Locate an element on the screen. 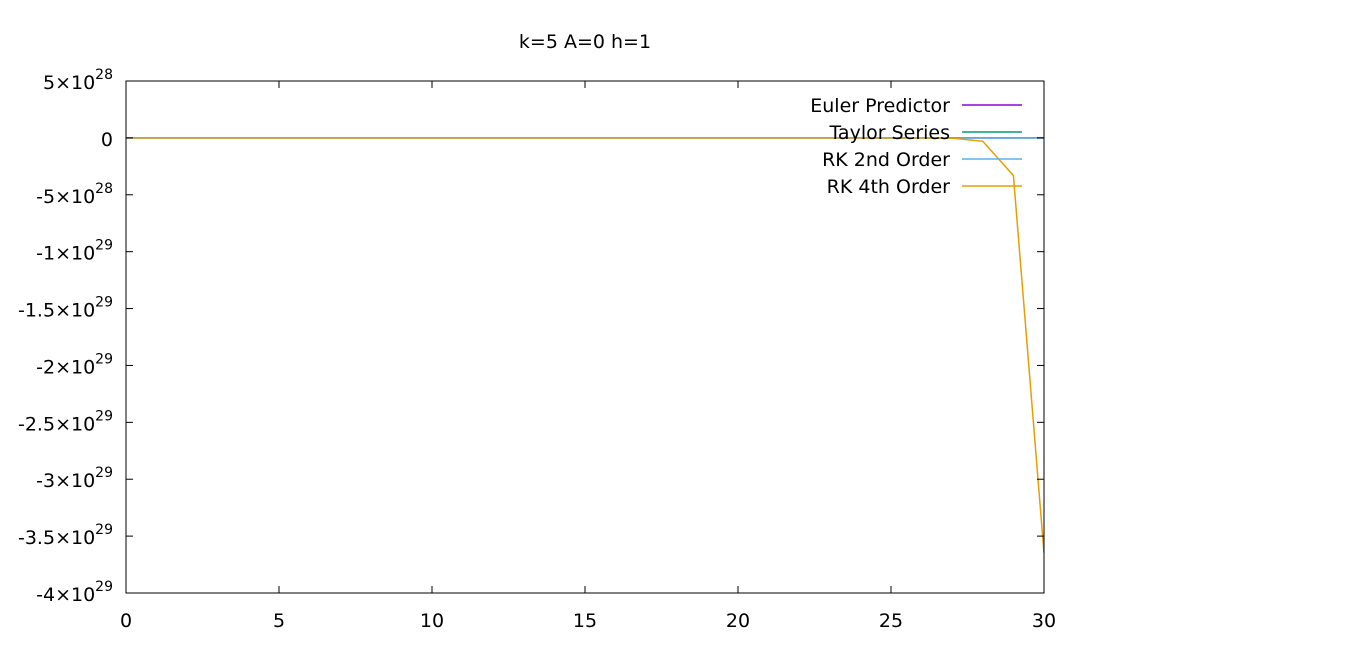 This screenshot has width=1366, height=649. y-tick-mantissa: -1.5 is located at coordinates (36, 311).